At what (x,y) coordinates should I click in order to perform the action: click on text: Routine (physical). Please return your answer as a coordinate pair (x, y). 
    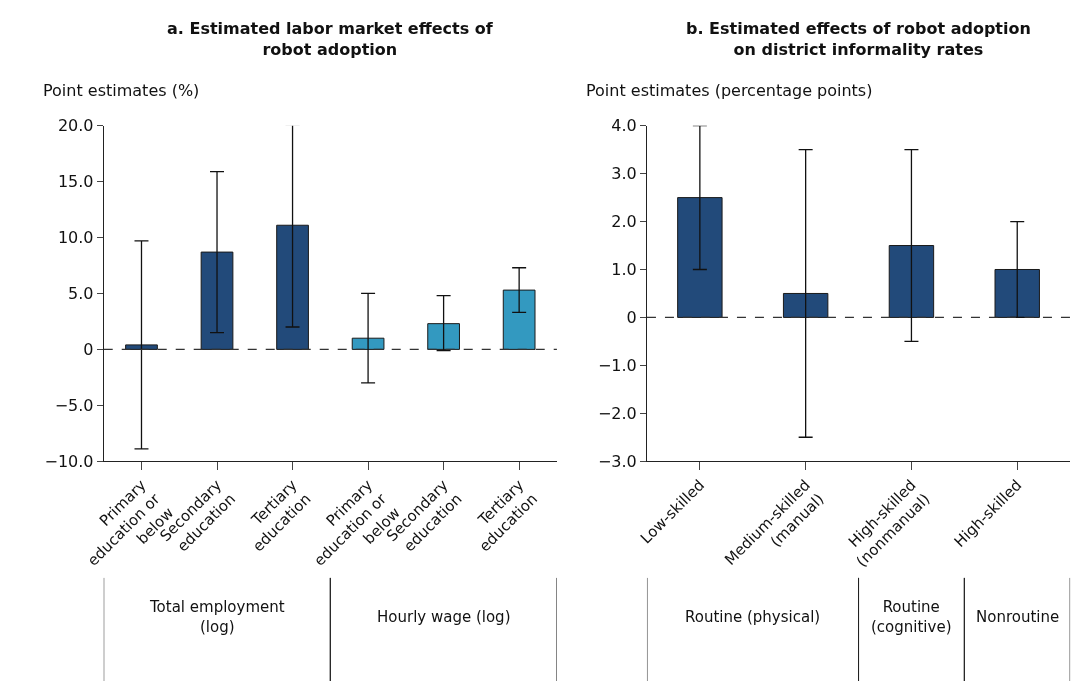
    Looking at the image, I should click on (753, 617).